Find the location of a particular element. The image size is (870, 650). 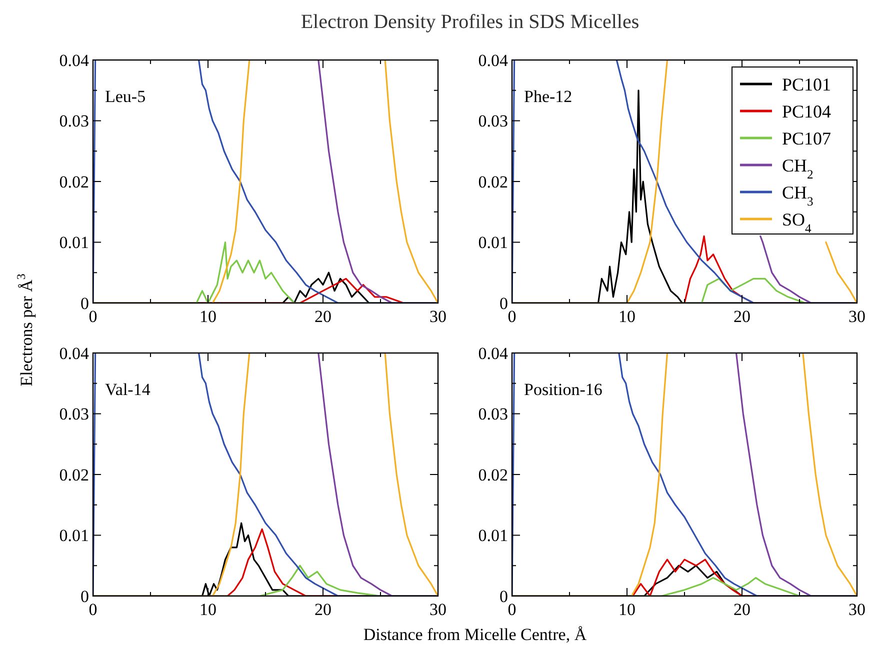

chart-title: Electron Density Profiles in SDS Micelles is located at coordinates (470, 22).